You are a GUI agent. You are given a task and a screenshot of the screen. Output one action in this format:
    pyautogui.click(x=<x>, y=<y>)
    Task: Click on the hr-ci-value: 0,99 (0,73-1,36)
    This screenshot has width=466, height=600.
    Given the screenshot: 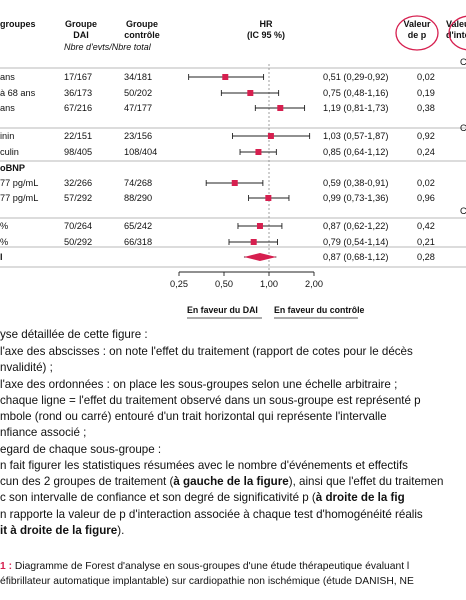 What is the action you would take?
    pyautogui.click(x=356, y=198)
    